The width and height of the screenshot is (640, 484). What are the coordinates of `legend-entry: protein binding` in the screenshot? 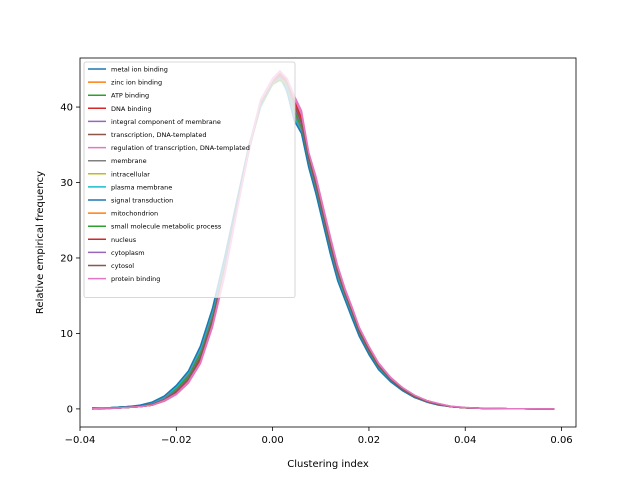 It's located at (135, 279).